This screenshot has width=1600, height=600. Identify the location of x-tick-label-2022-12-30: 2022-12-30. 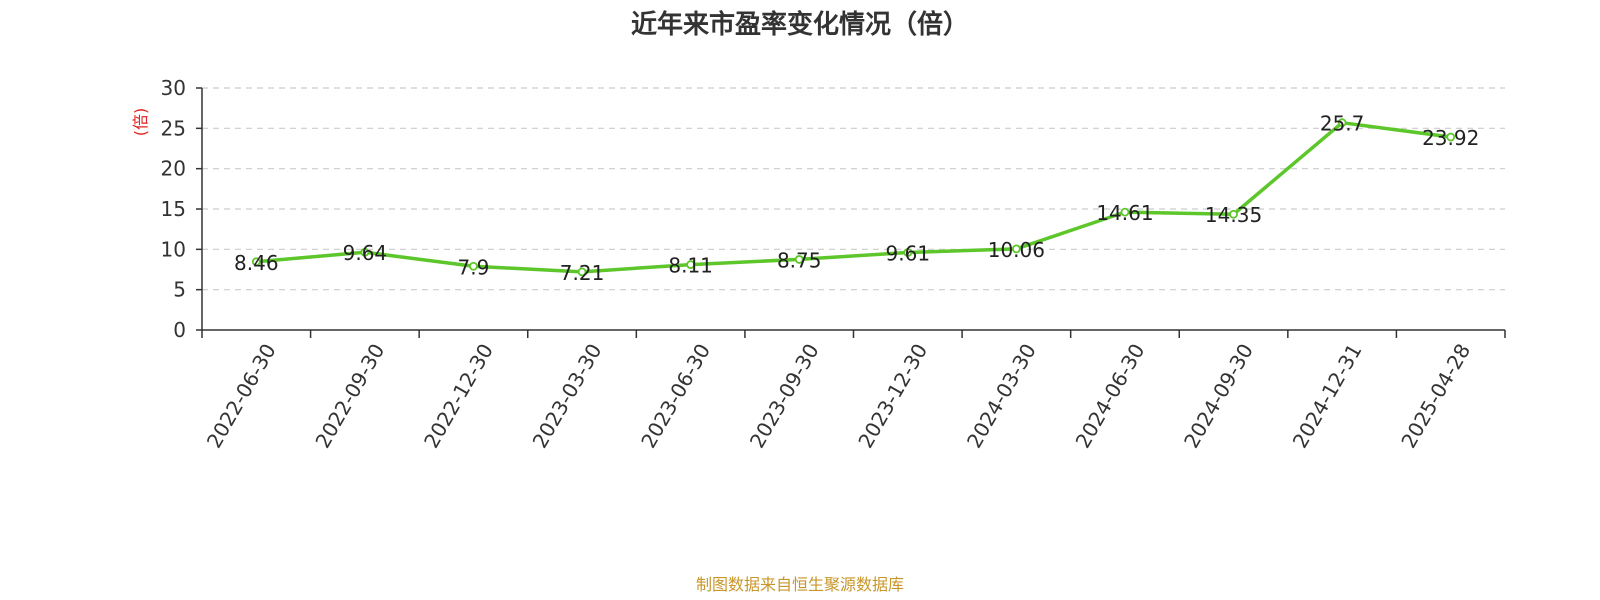
(458, 396).